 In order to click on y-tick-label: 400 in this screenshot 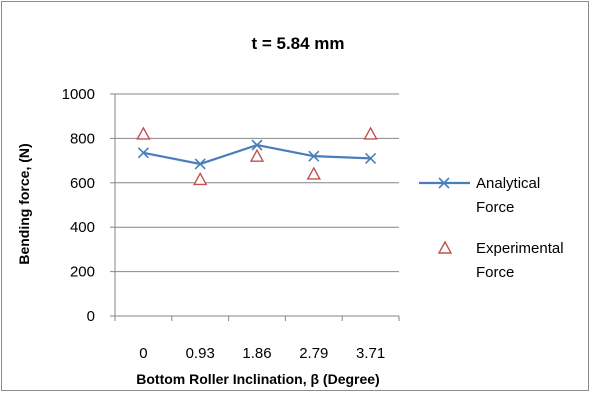, I will do `click(82, 227)`.